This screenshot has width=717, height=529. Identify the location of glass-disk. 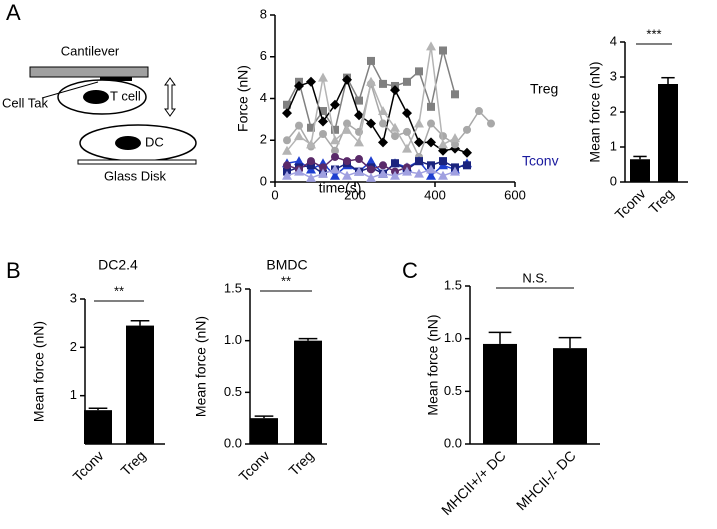
(137, 162).